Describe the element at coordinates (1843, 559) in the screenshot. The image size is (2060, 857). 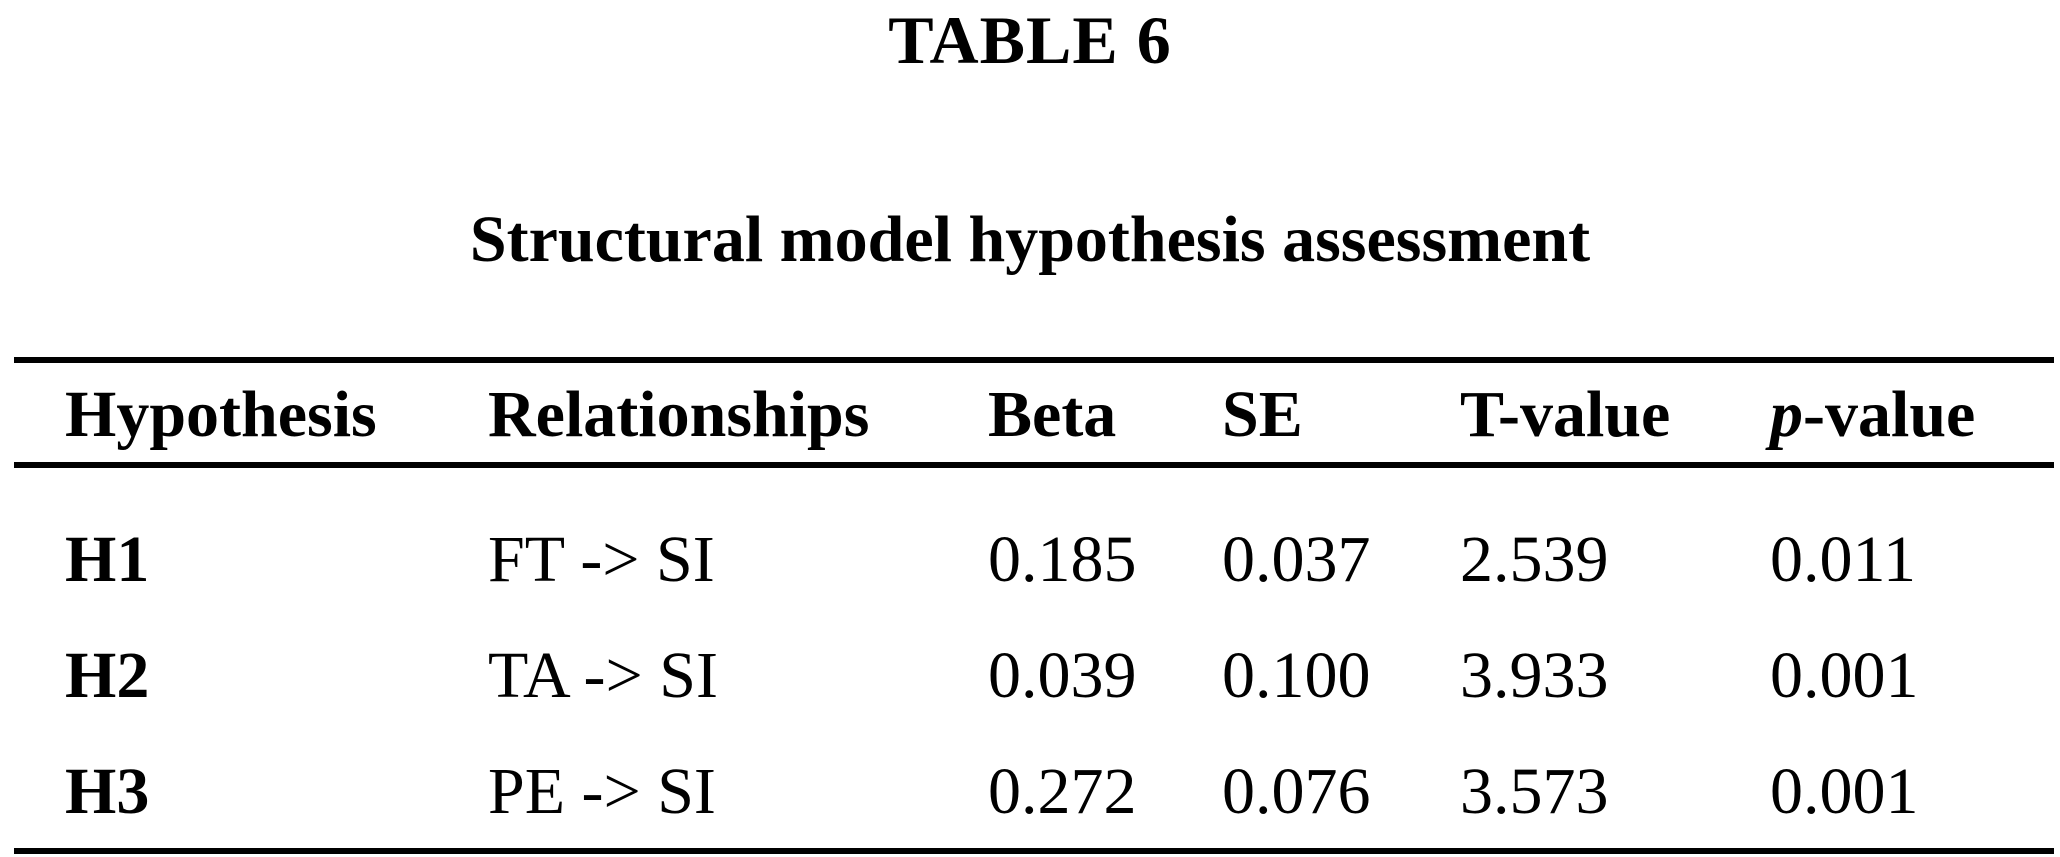
I see `row-p-value: 0.011` at that location.